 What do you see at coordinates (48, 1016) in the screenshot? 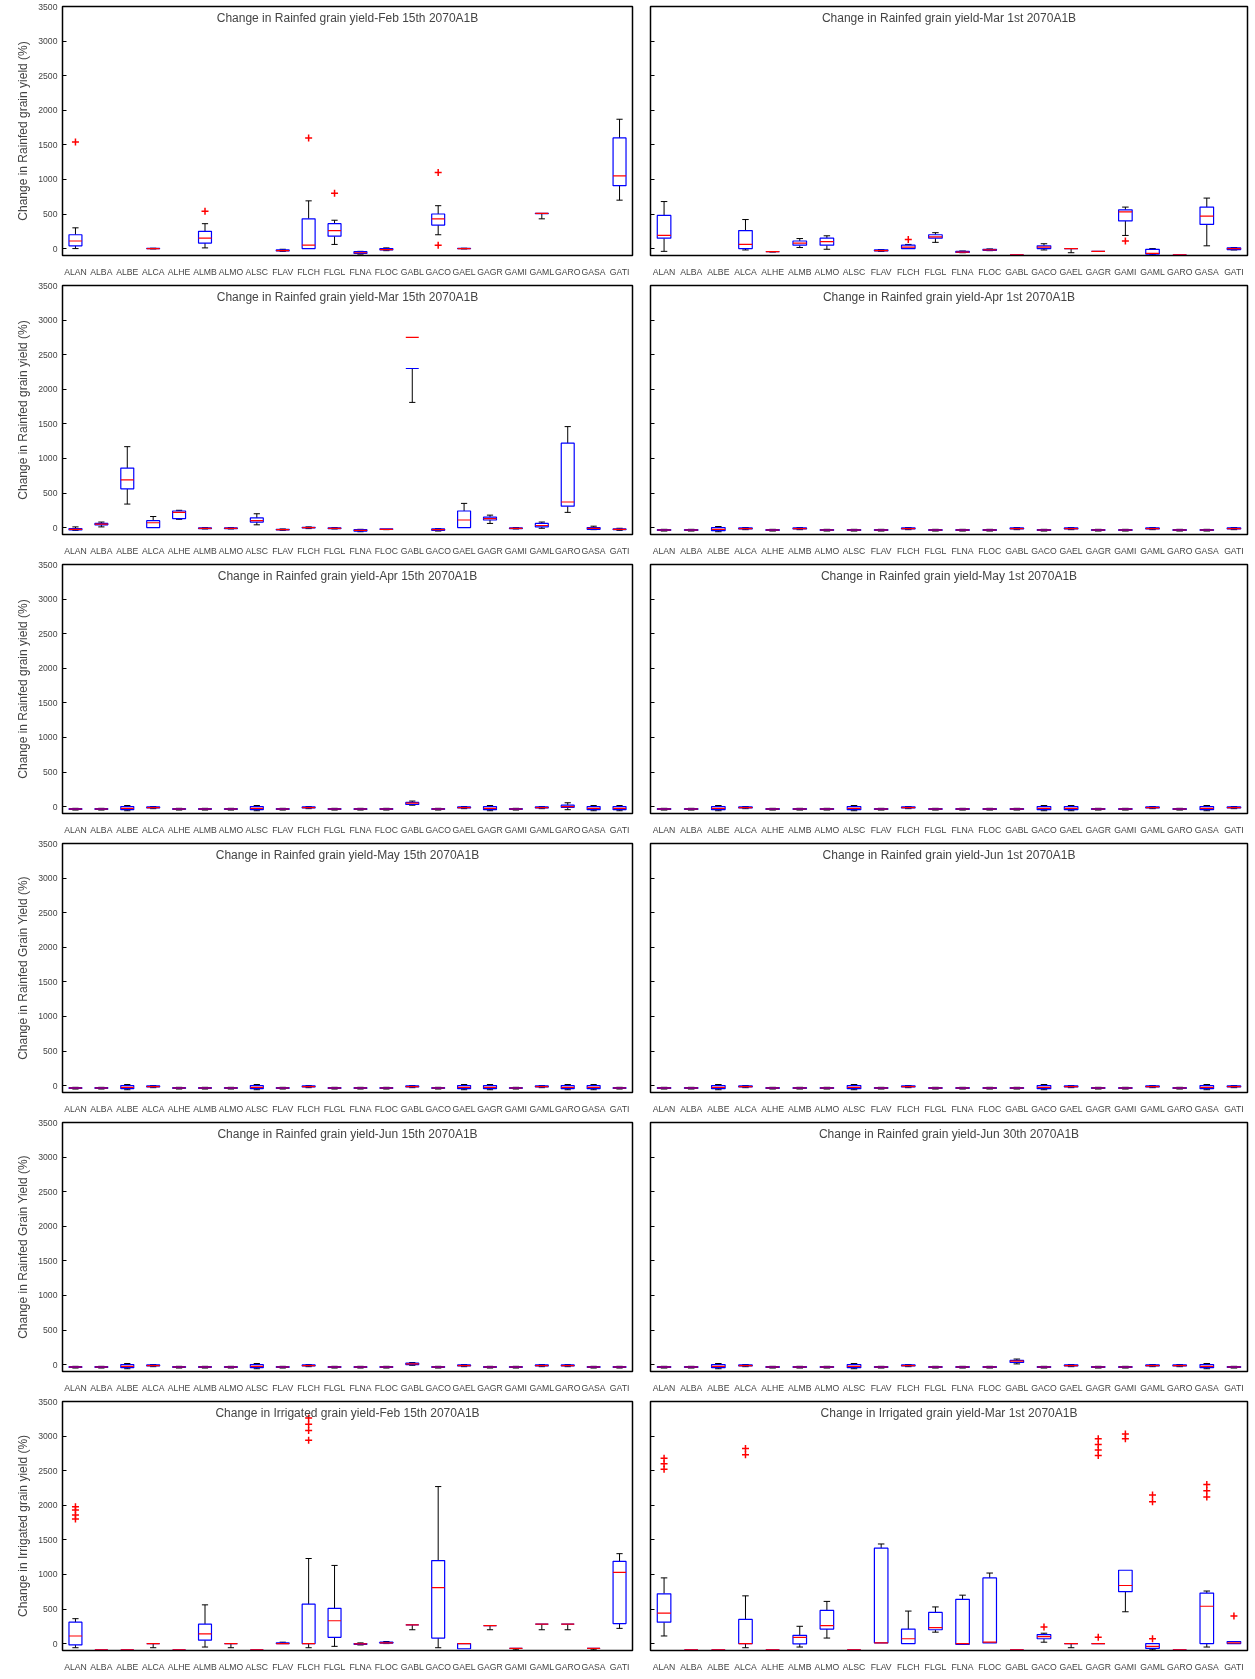
I see `y-tick-label: 1000` at bounding box center [48, 1016].